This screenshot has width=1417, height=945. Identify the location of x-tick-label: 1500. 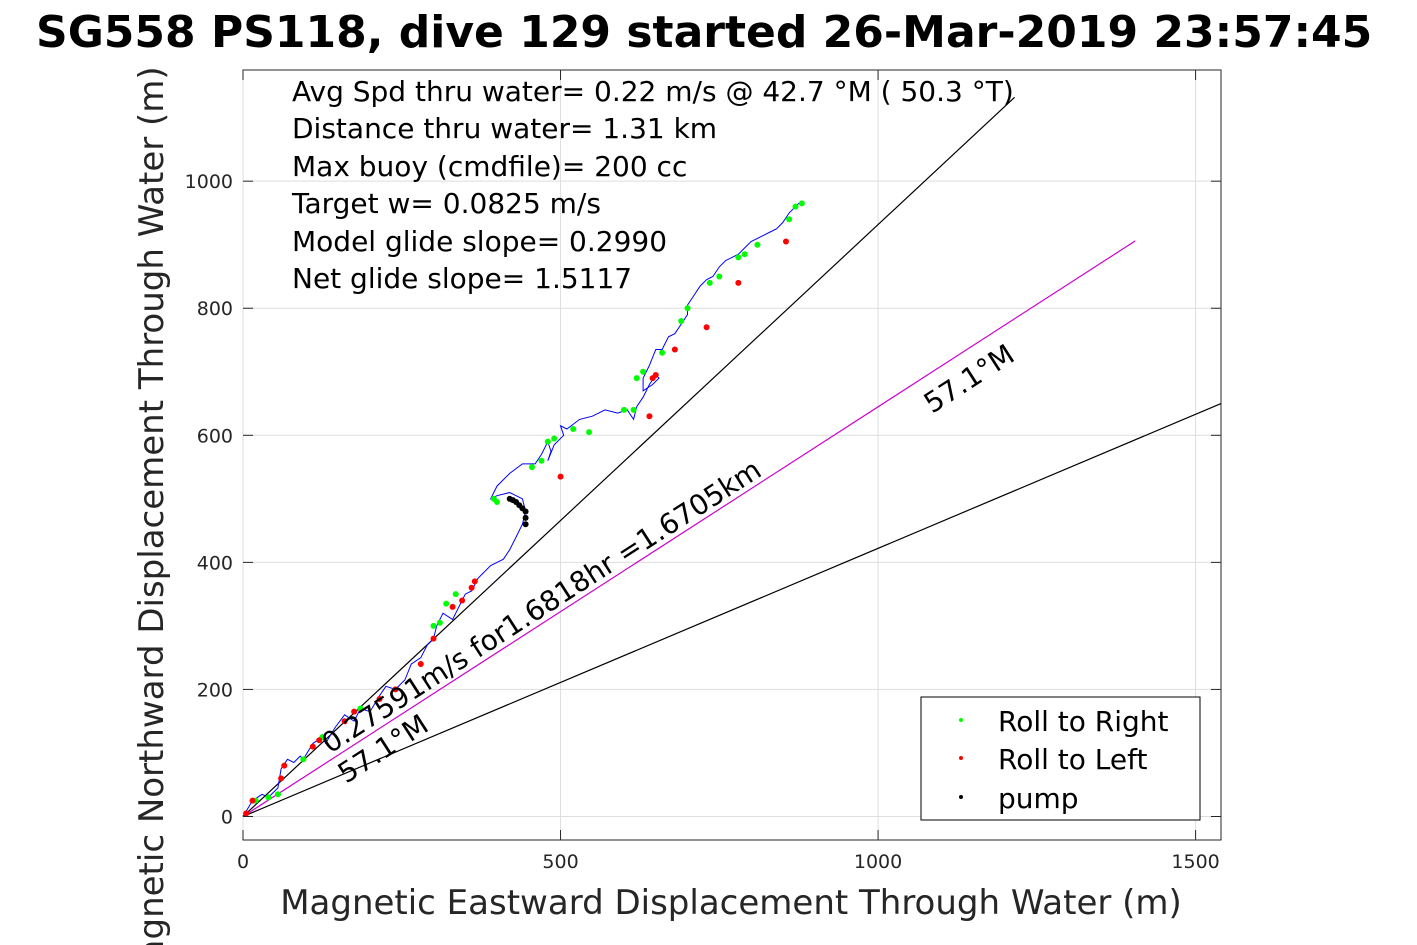
(1195, 862).